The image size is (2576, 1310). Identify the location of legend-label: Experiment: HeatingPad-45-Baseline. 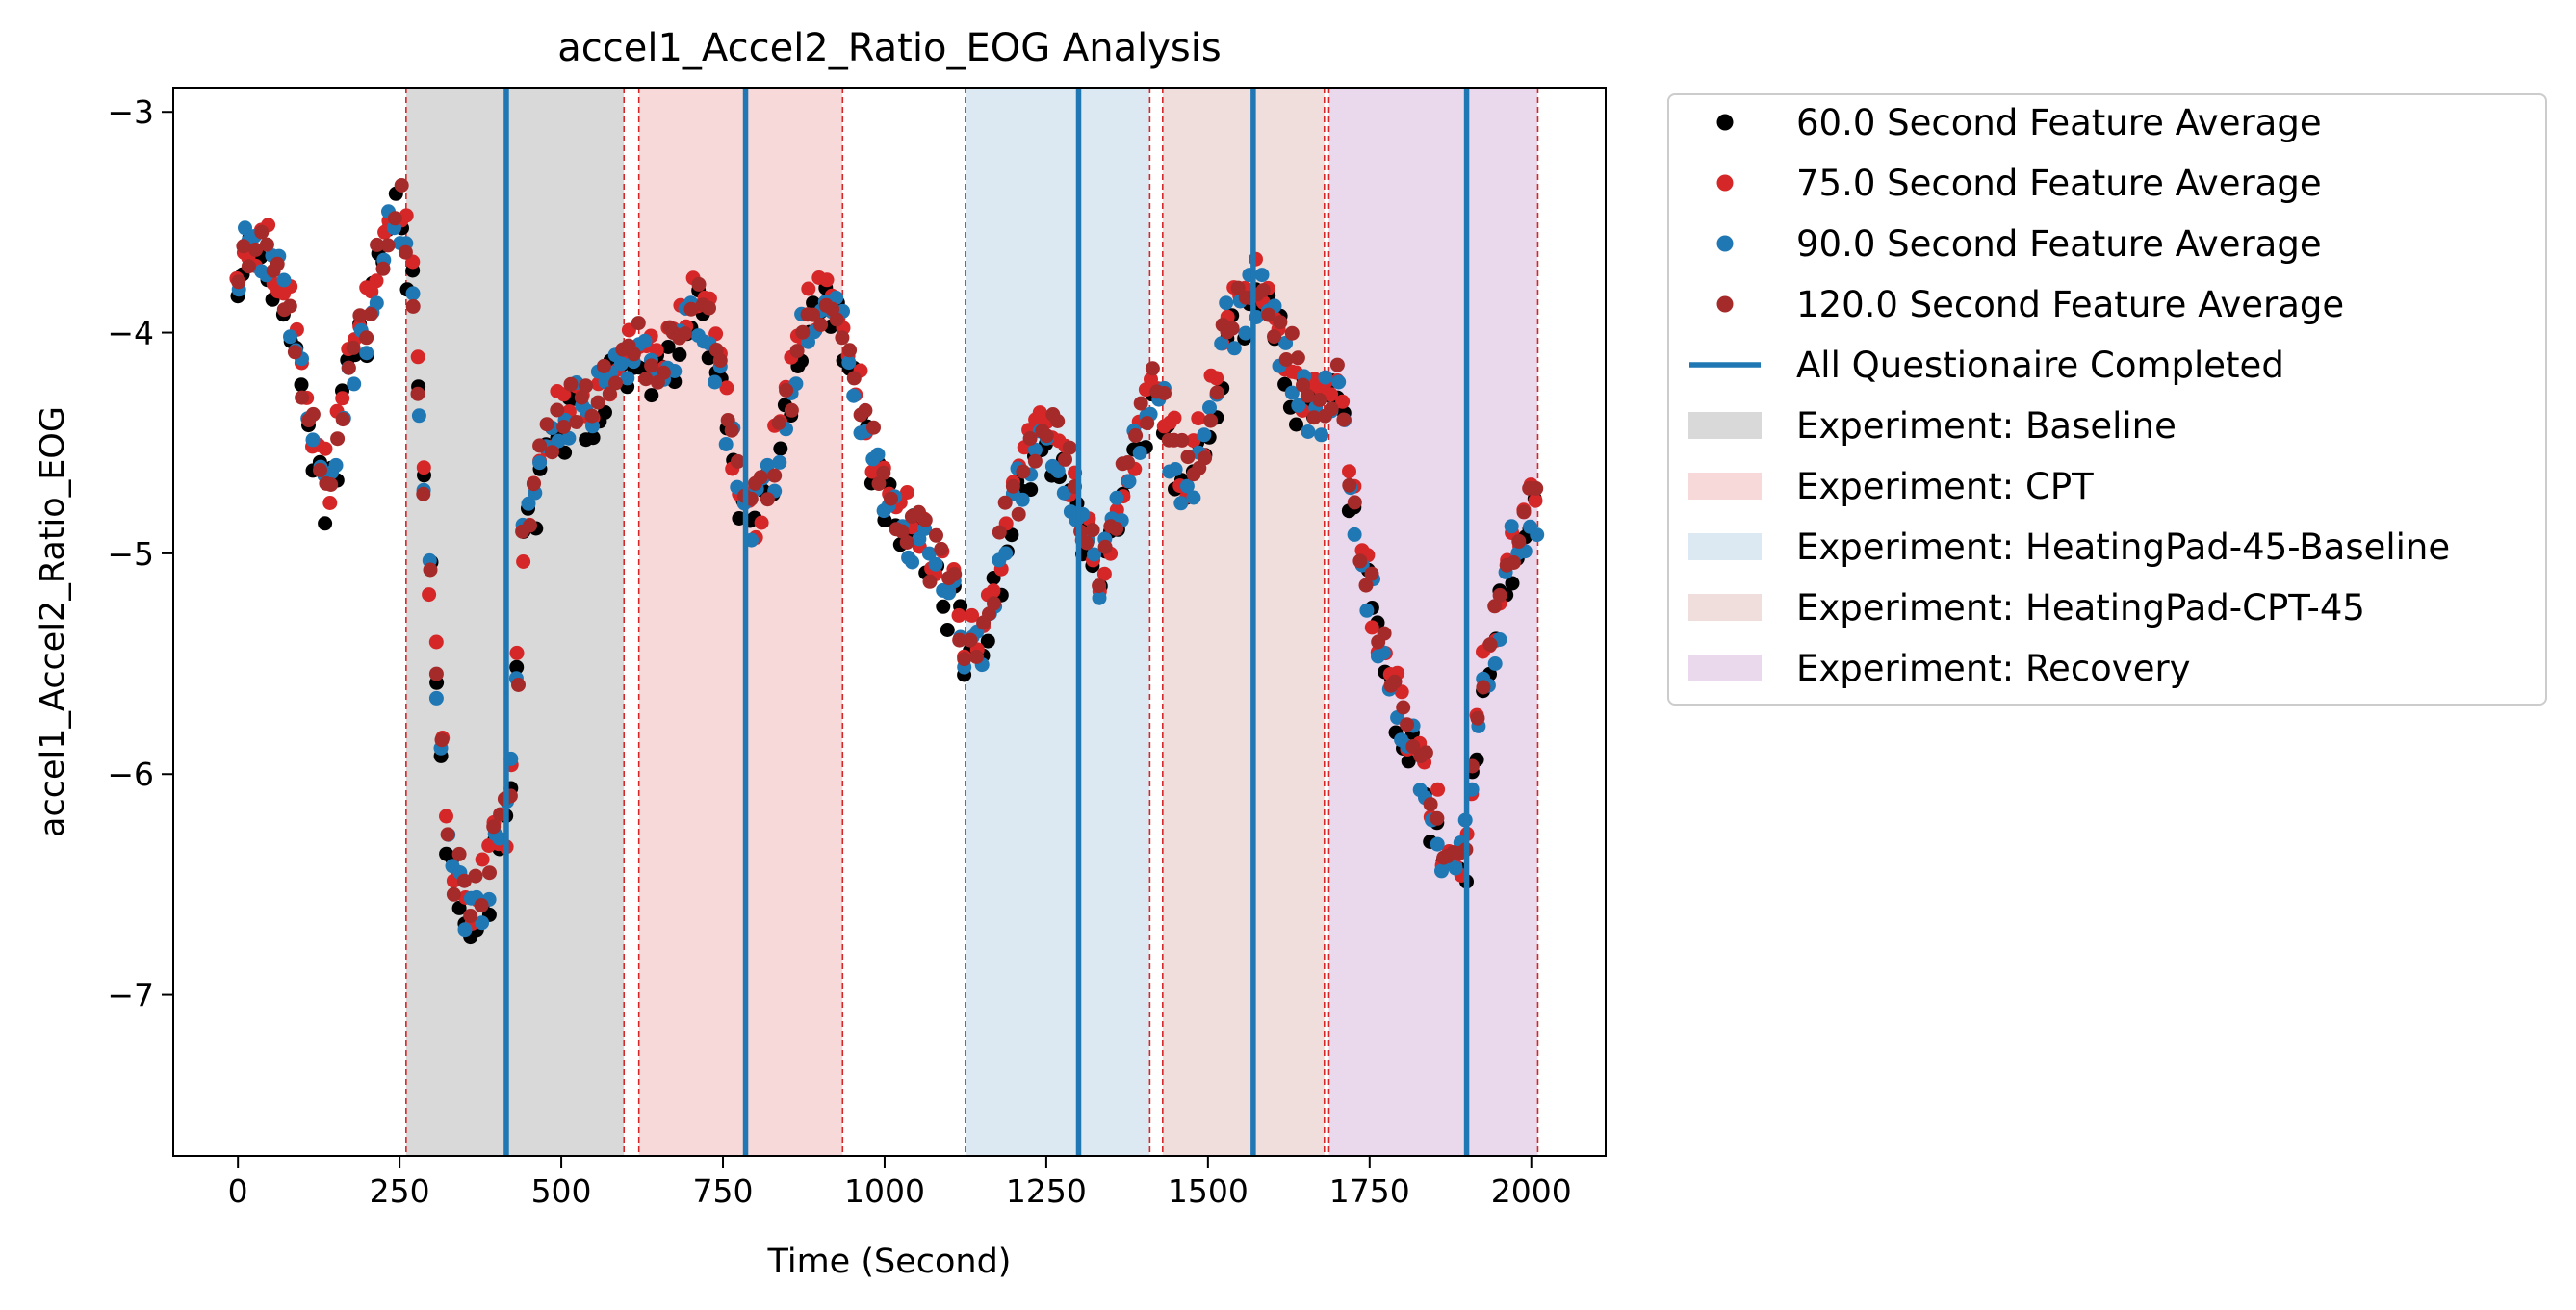
(2123, 547).